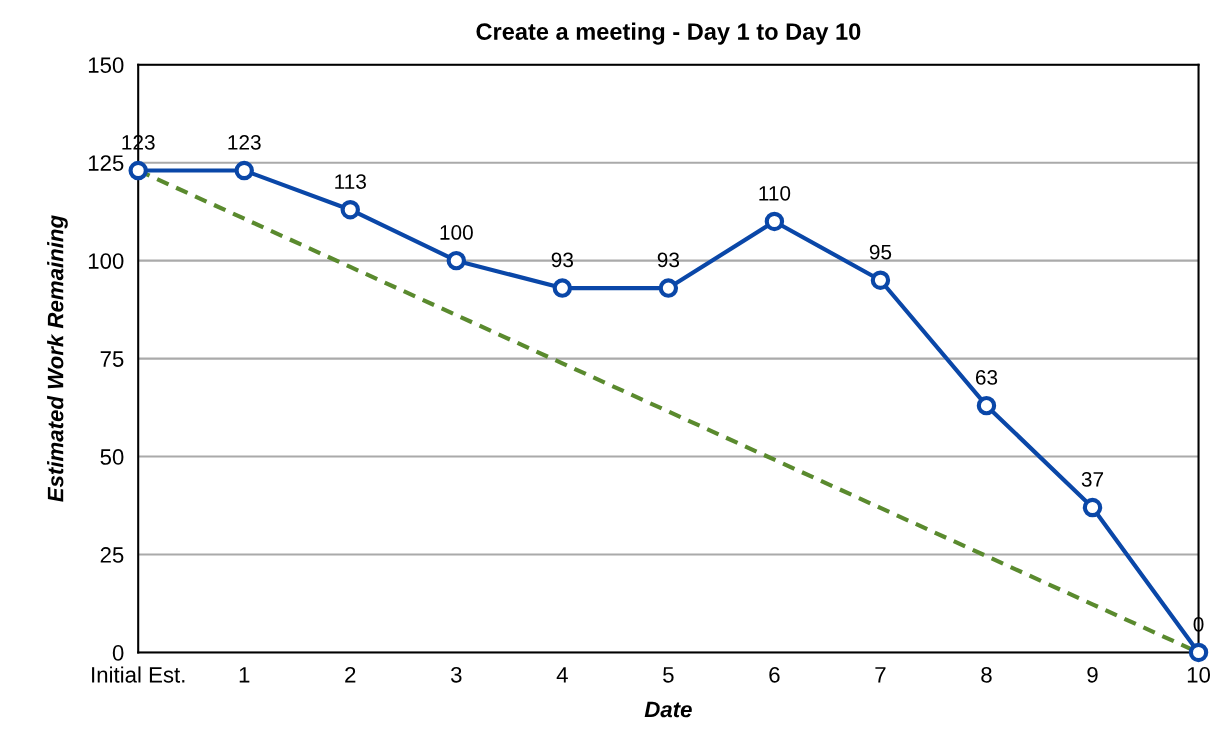 The image size is (1223, 744). I want to click on x-tick-label: 1, so click(244, 675).